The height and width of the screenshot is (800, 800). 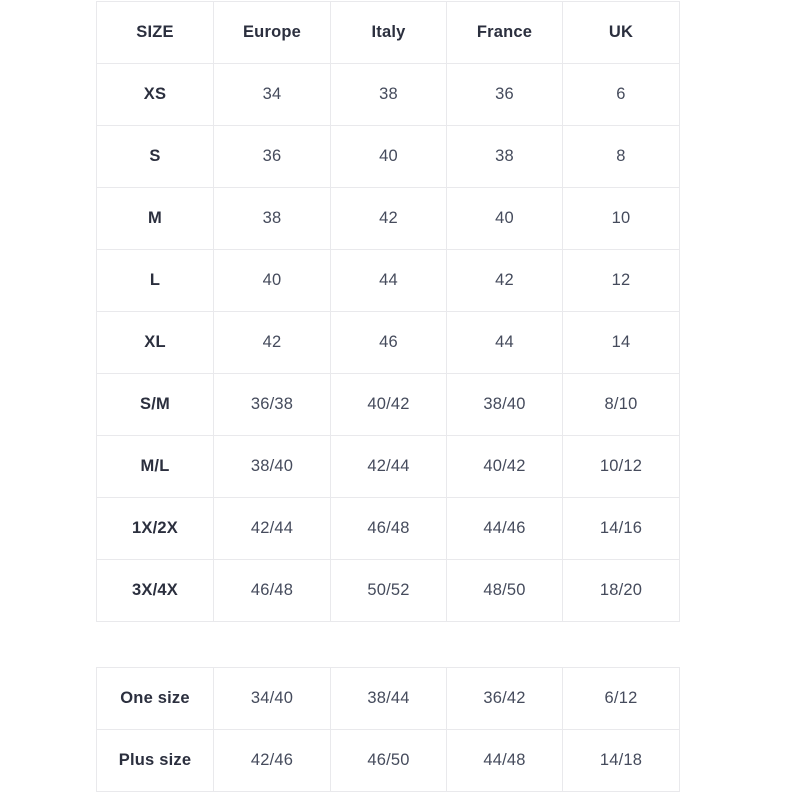 I want to click on table-row: S 36 40 38 8, so click(x=388, y=156).